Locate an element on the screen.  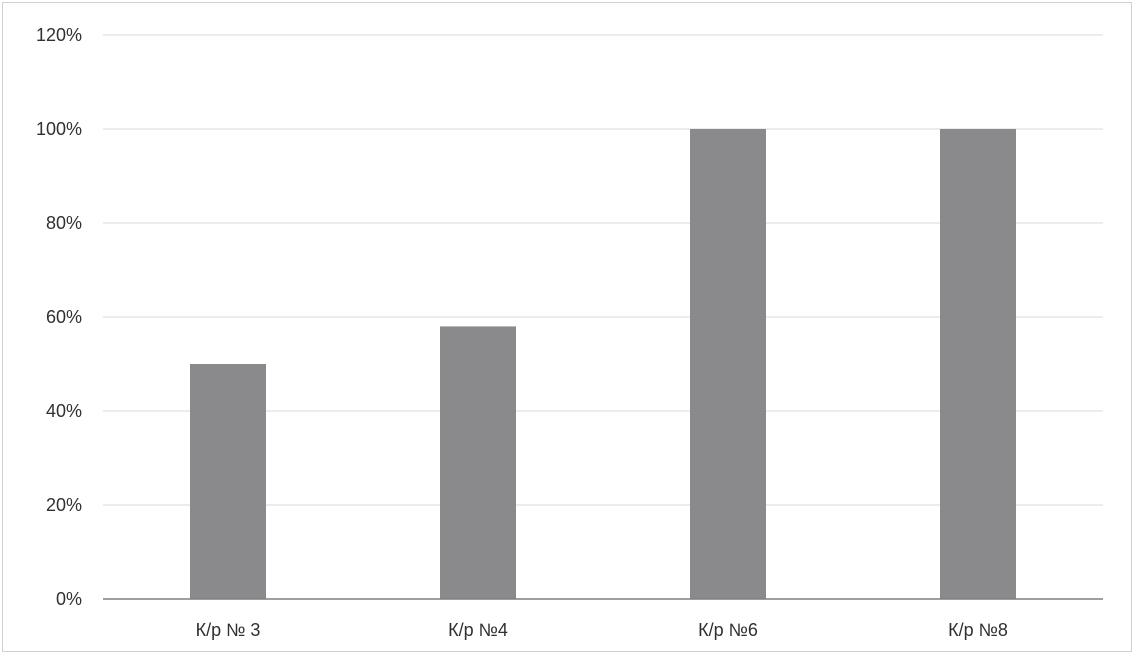
y-tick-label: 120% is located at coordinates (59, 35).